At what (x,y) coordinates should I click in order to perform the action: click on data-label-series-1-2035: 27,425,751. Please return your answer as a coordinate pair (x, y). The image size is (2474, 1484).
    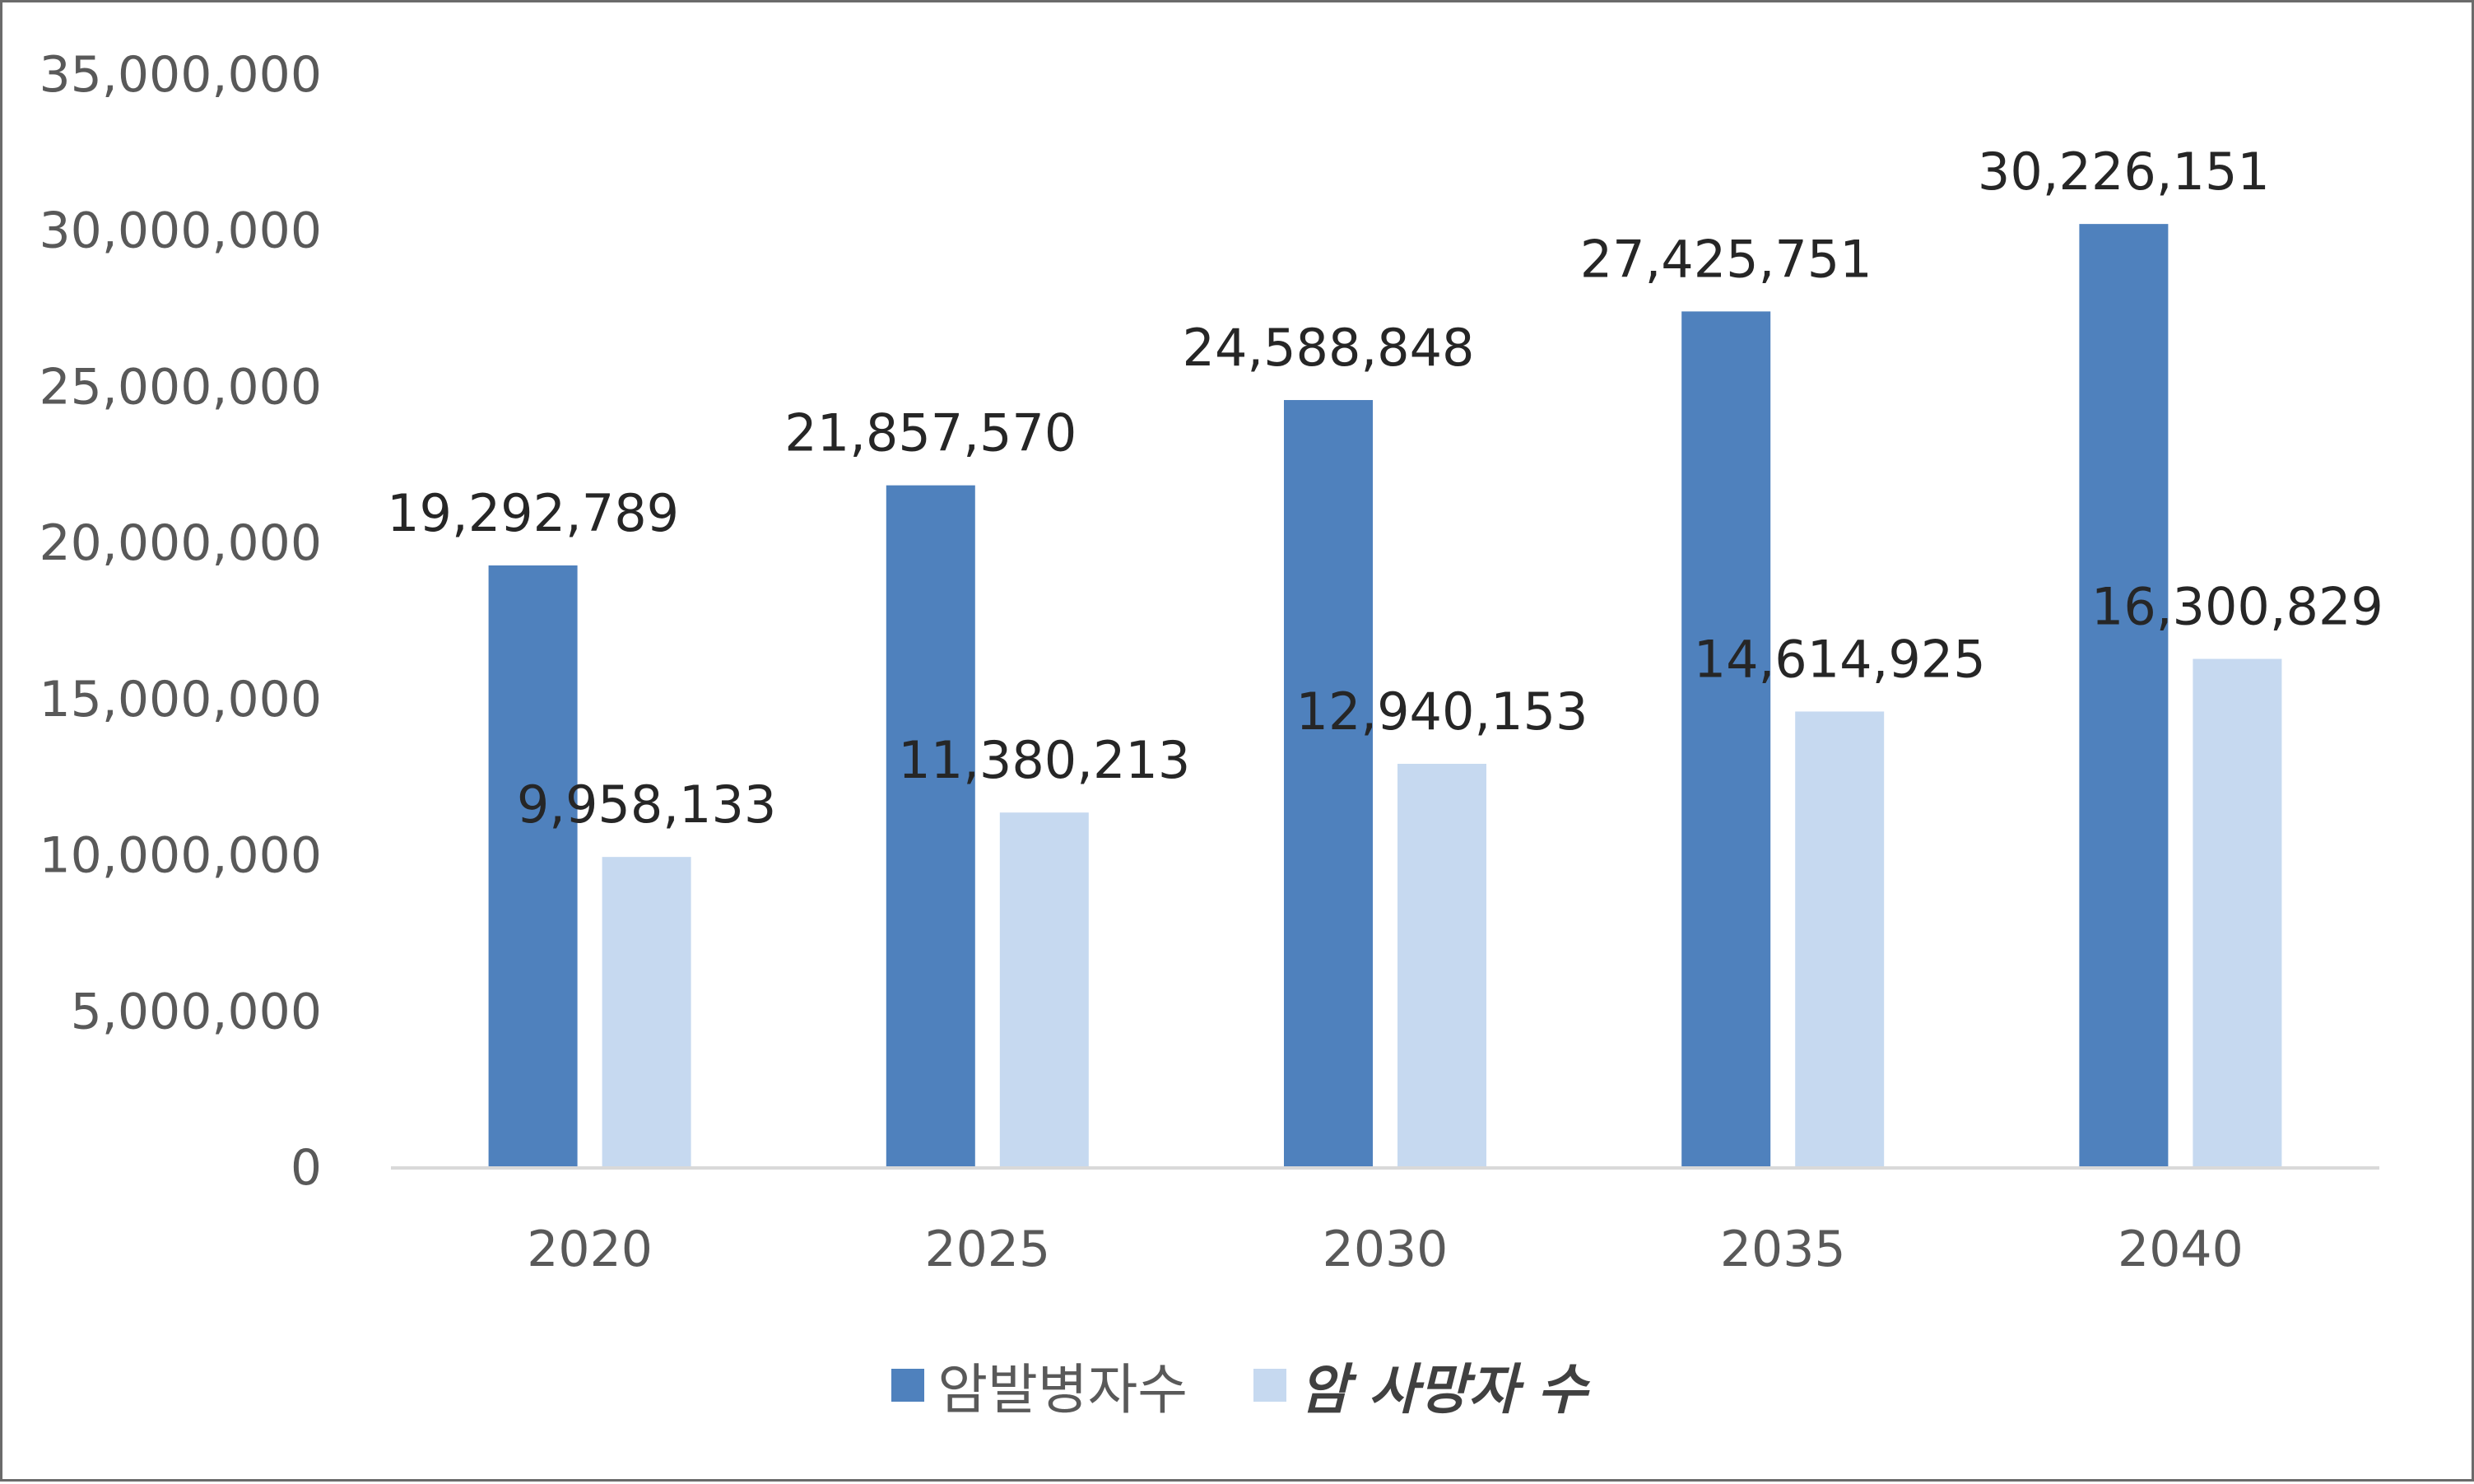
    Looking at the image, I should click on (1726, 259).